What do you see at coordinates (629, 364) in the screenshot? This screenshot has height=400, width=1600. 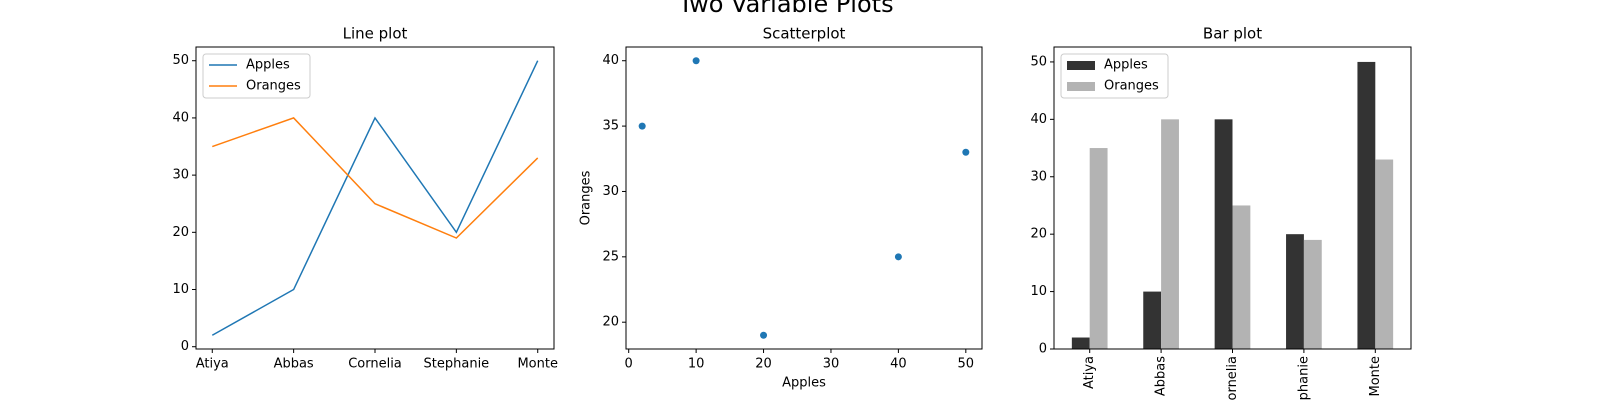 I see `x-tick-label: 0` at bounding box center [629, 364].